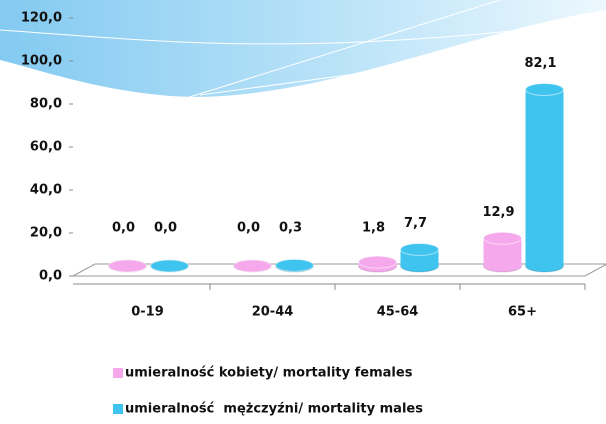 The height and width of the screenshot is (424, 606). Describe the element at coordinates (274, 409) in the screenshot. I see `legend-label: umieralność mężczyźni/ mortality males` at that location.